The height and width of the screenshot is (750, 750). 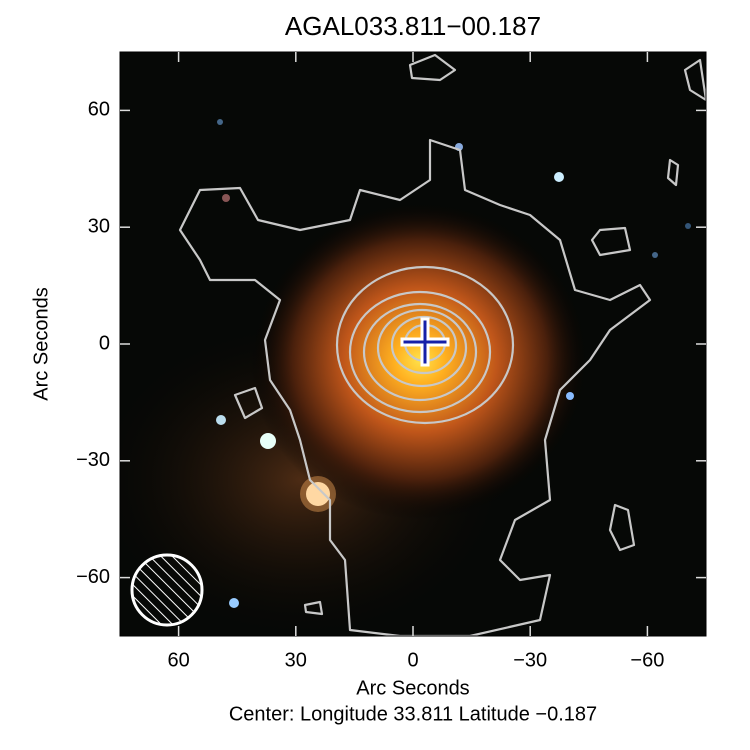 I want to click on x-tick-label: 60, so click(x=178, y=660).